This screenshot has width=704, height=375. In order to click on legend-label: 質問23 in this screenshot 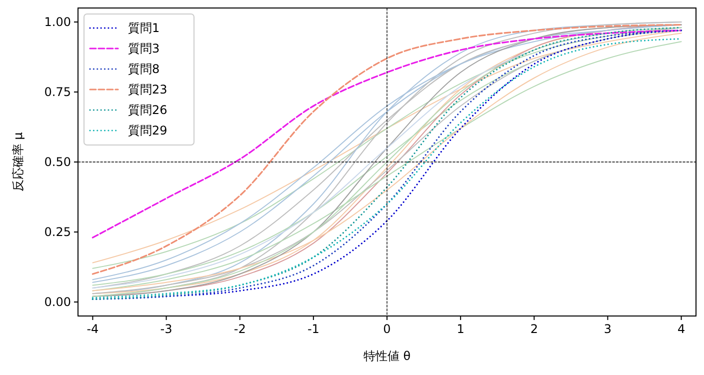, I will do `click(148, 89)`.